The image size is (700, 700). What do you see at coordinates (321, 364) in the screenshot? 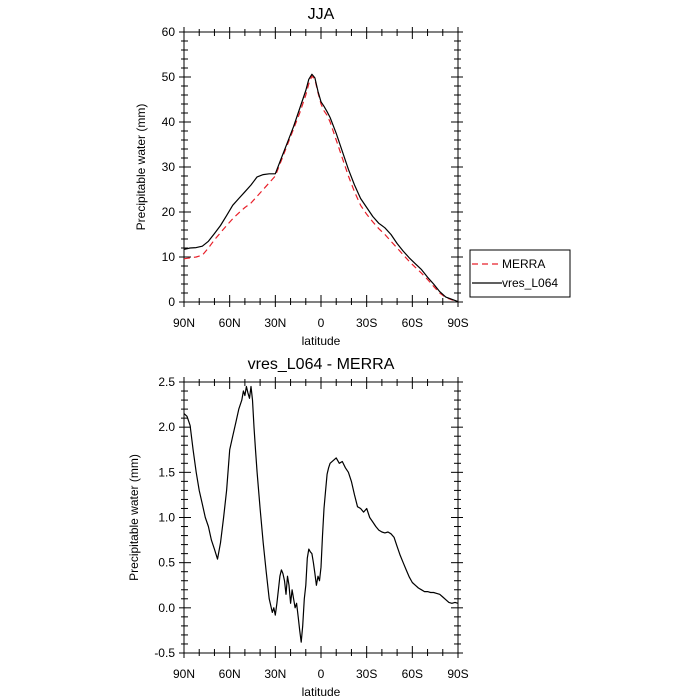
I see `chart-title: vres_L064 - MERRA` at bounding box center [321, 364].